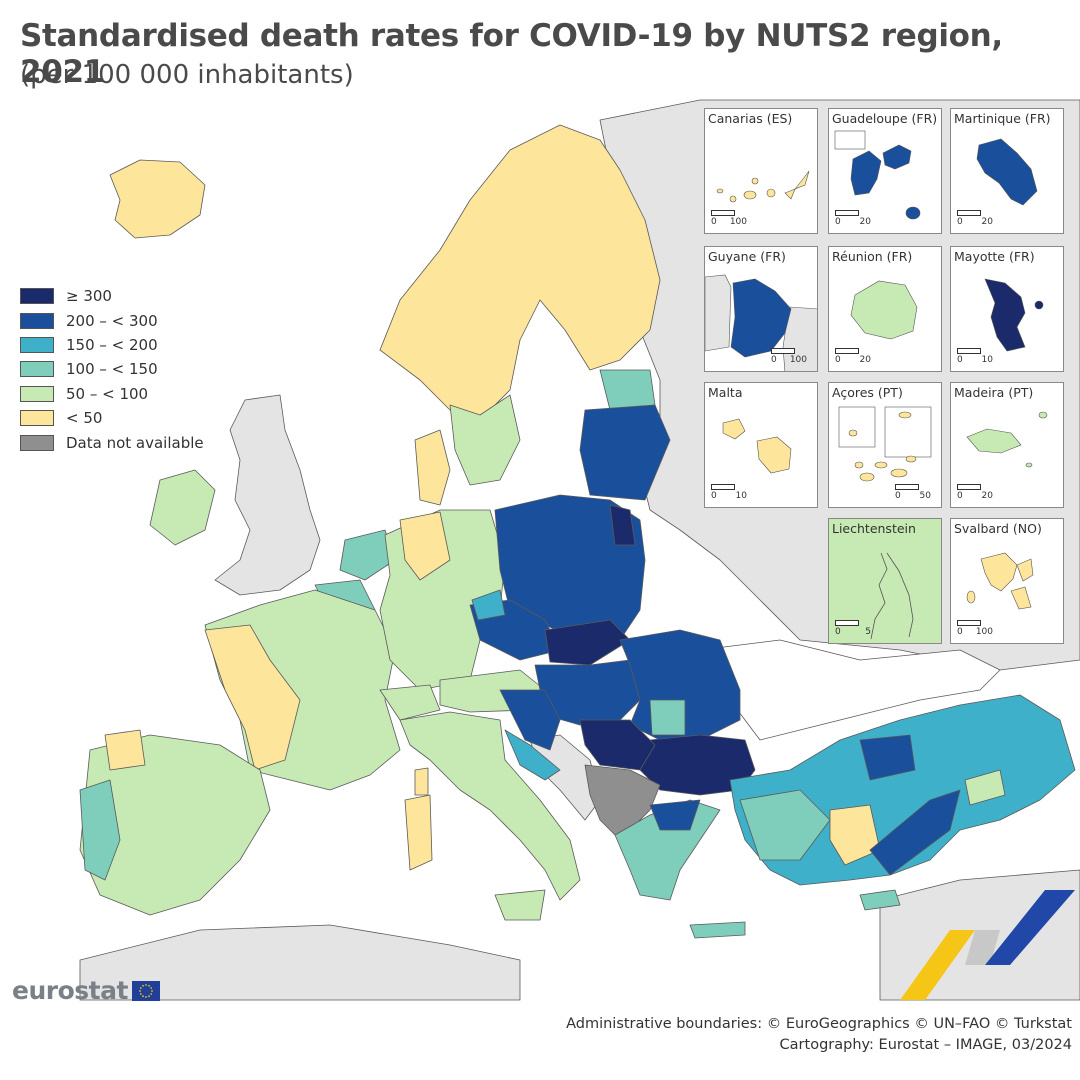 Image resolution: width=1080 pixels, height=1080 pixels. Describe the element at coordinates (850, 690) in the screenshot. I see `black-sea` at that location.